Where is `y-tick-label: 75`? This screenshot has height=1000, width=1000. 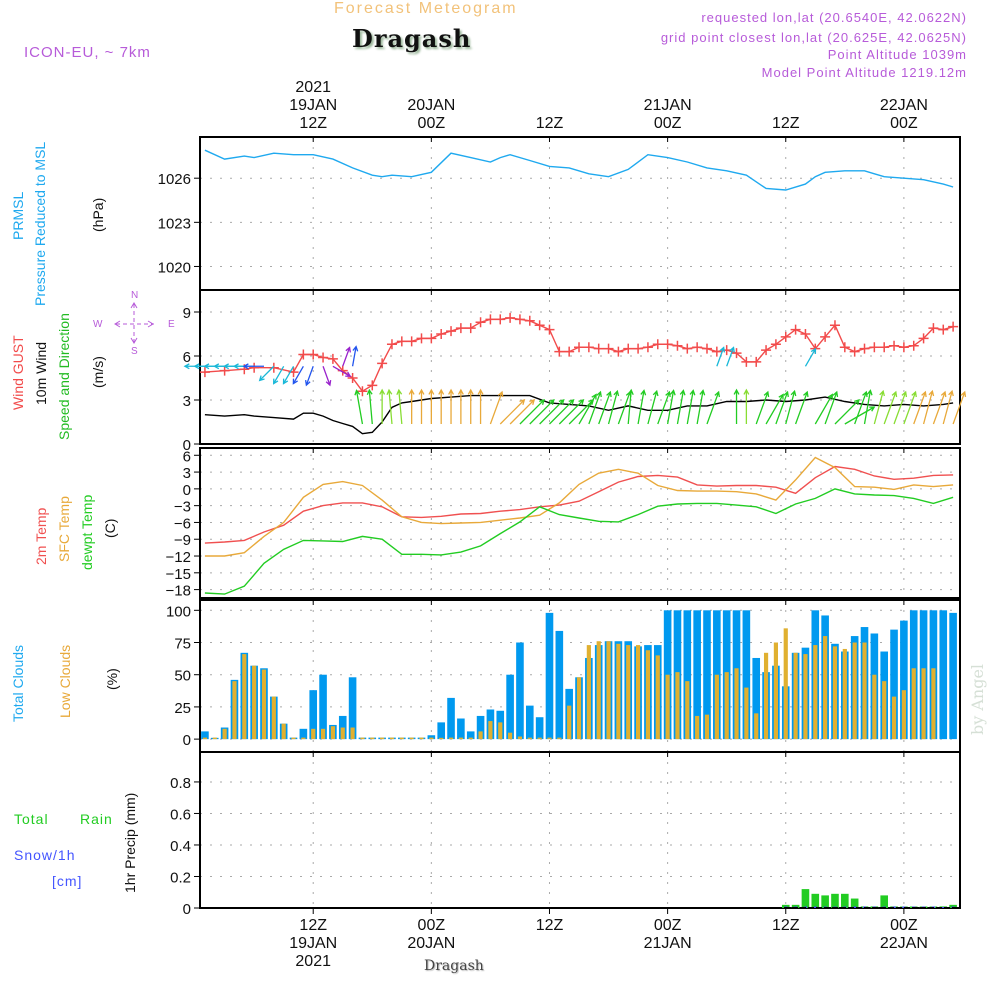 y-tick-label: 75 is located at coordinates (182, 644).